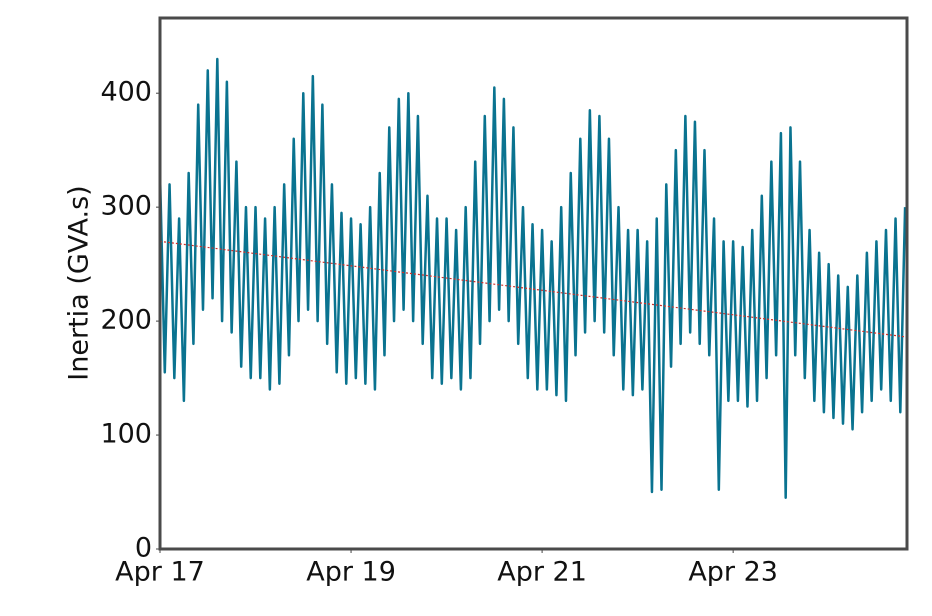 The image size is (932, 616). I want to click on y-tick-label: 400, so click(126, 92).